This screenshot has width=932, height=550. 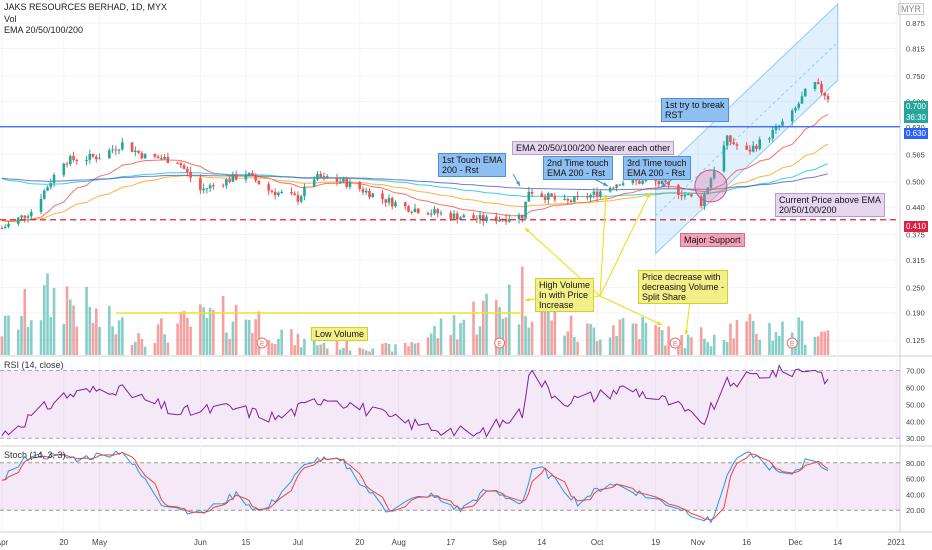 What do you see at coordinates (915, 340) in the screenshot?
I see `price-tick-label: 0.125` at bounding box center [915, 340].